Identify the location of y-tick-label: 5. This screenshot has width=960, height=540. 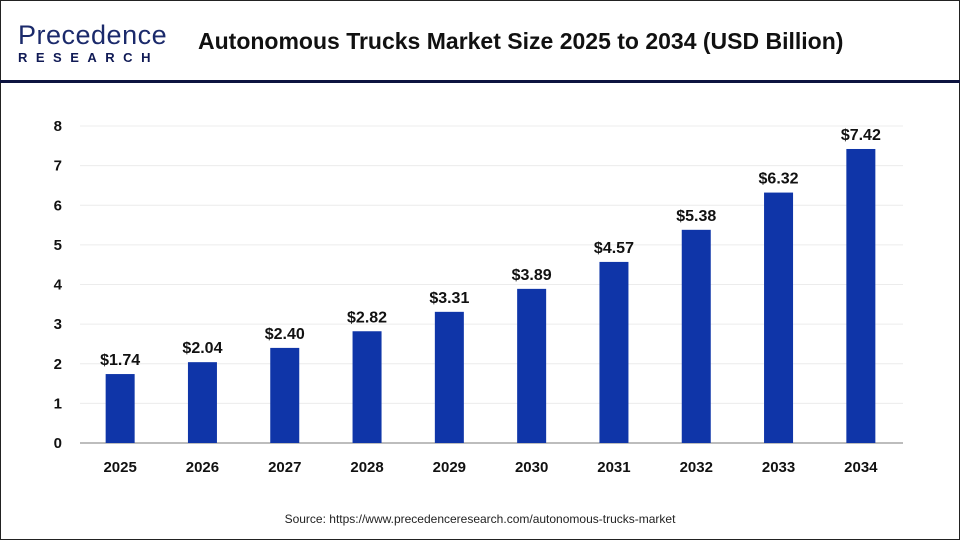
(58, 245).